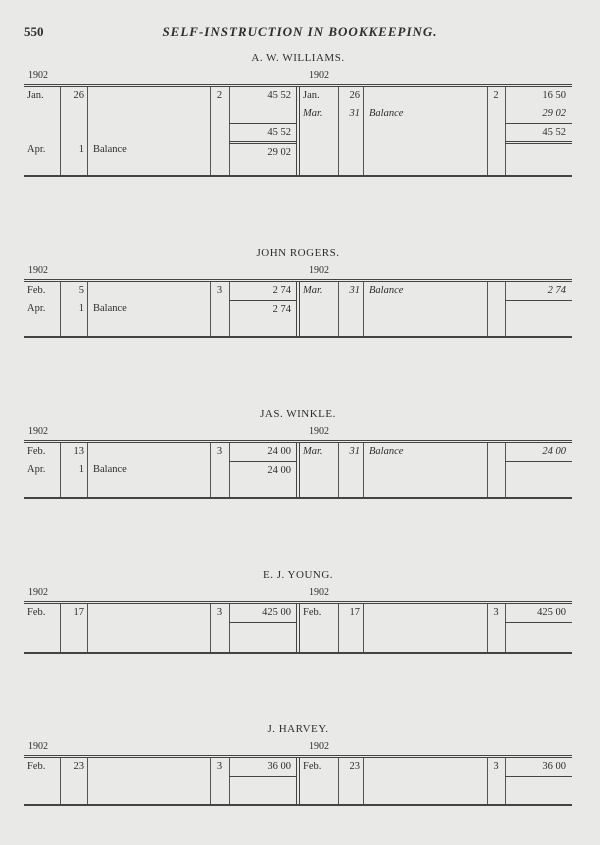 The width and height of the screenshot is (600, 845). I want to click on account-name: JAS. WINKLE., so click(298, 414).